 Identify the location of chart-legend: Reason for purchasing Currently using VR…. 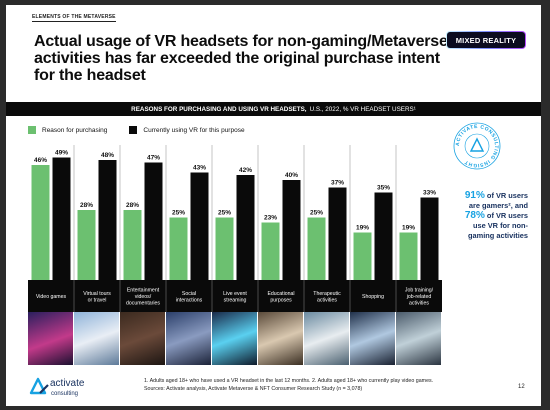
(136, 130).